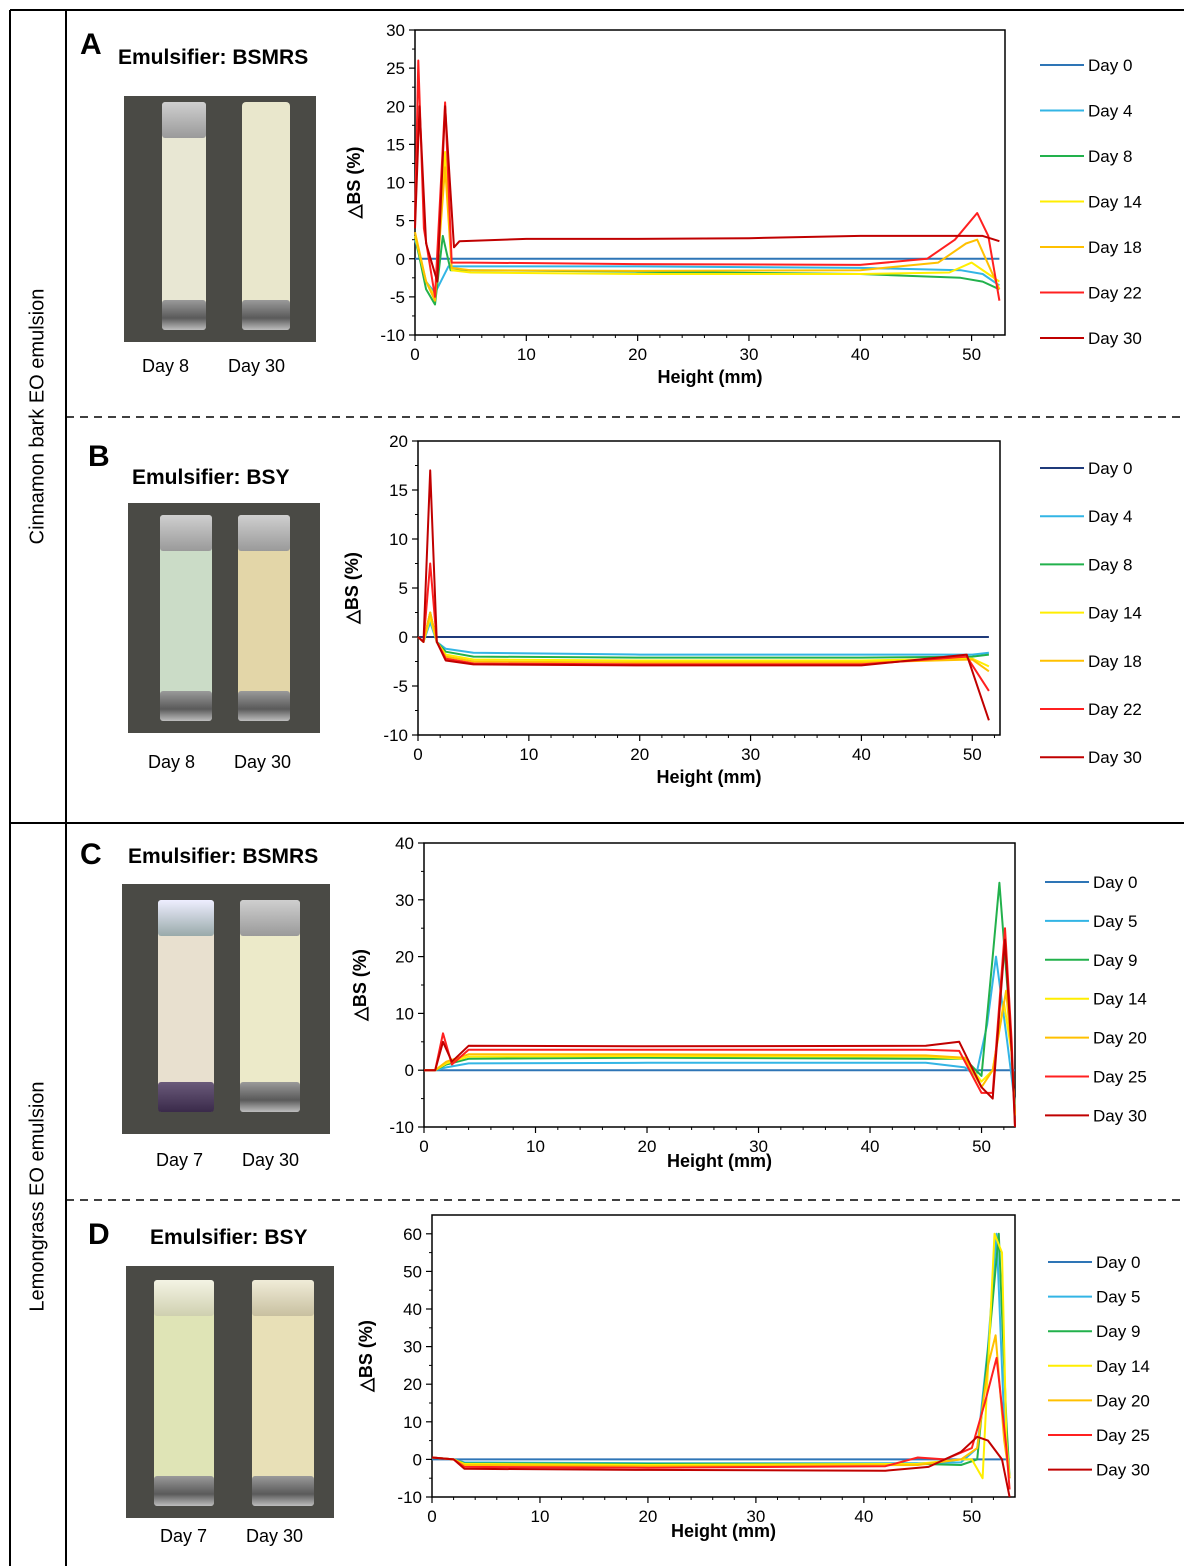 The width and height of the screenshot is (1184, 1566). What do you see at coordinates (211, 477) in the screenshot?
I see `emulsifier-title-b: Emulsifier: BSY` at bounding box center [211, 477].